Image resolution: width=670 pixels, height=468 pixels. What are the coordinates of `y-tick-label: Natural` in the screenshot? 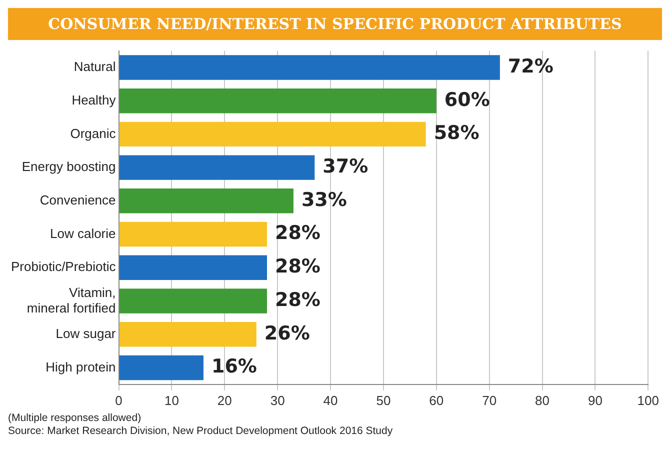 It's located at (95, 66).